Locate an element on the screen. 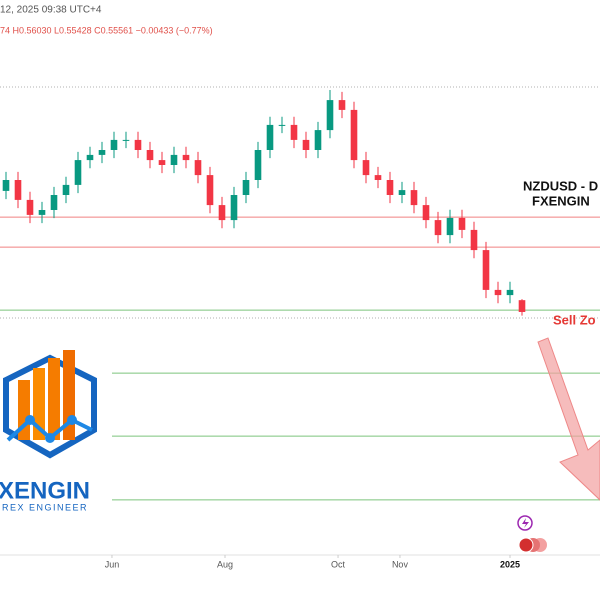 This screenshot has height=600, width=600. chart-subtitle: FXENGIN is located at coordinates (561, 200).